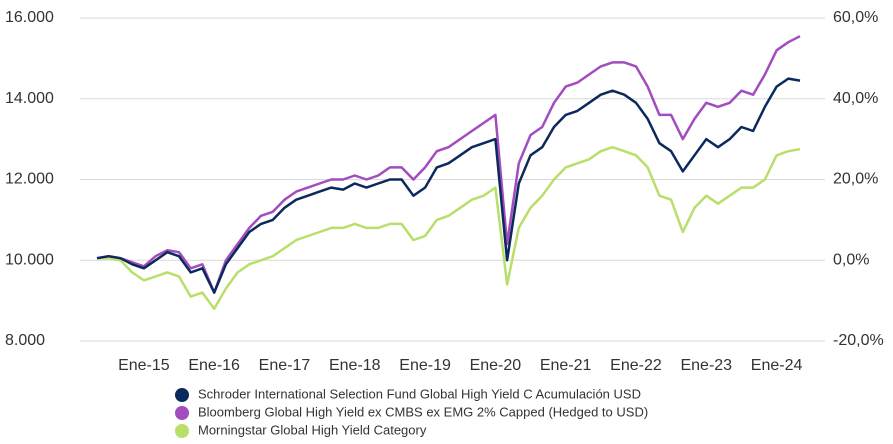  What do you see at coordinates (496, 365) in the screenshot?
I see `x-tick-label: Ene-20` at bounding box center [496, 365].